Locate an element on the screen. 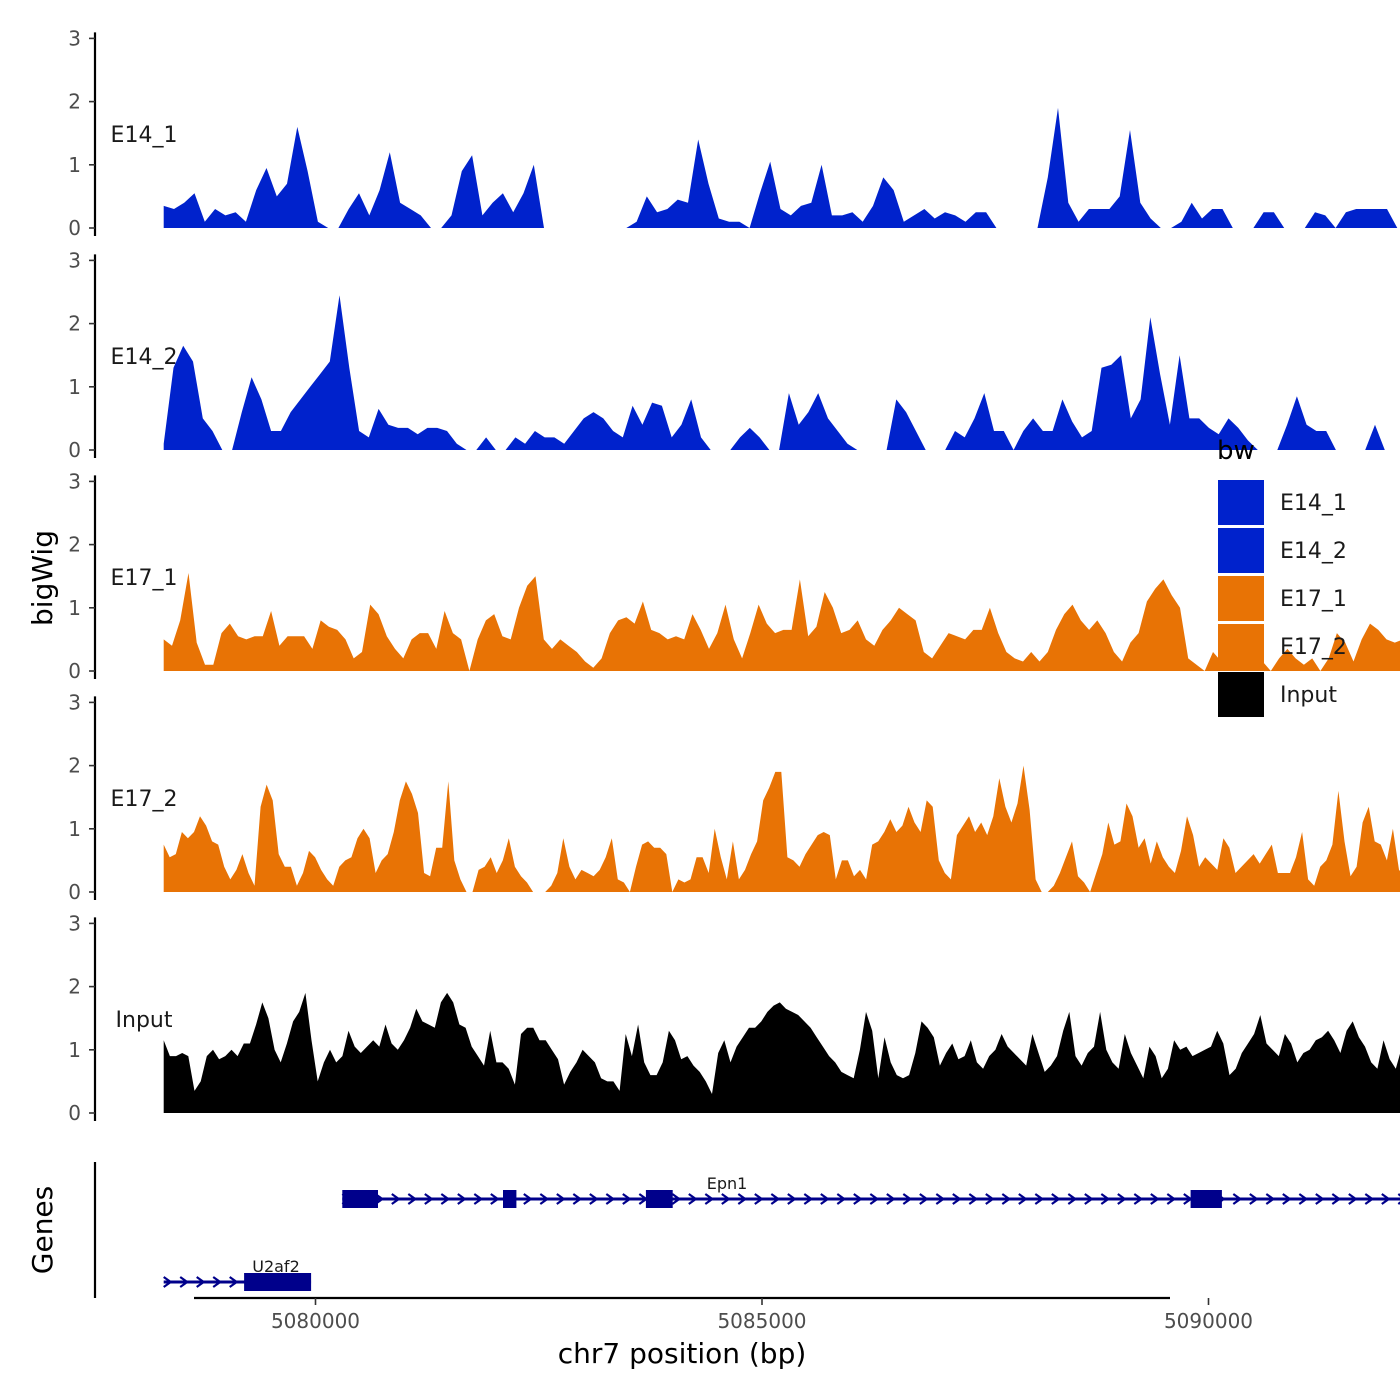 Image resolution: width=1400 pixels, height=1400 pixels. legend-item-E17_1: E17_1 is located at coordinates (1282, 598).